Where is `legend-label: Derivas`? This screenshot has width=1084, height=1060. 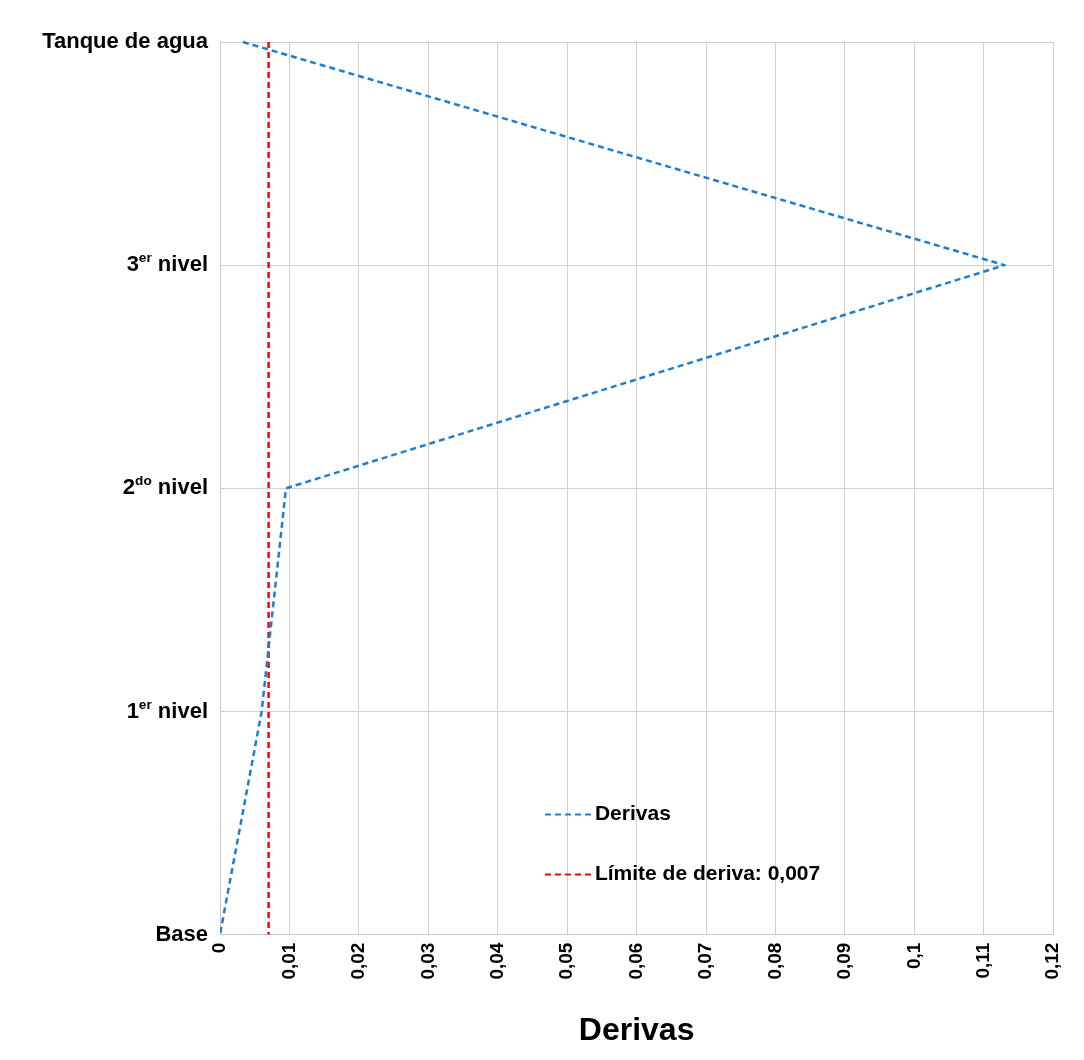
legend-label: Derivas is located at coordinates (632, 813).